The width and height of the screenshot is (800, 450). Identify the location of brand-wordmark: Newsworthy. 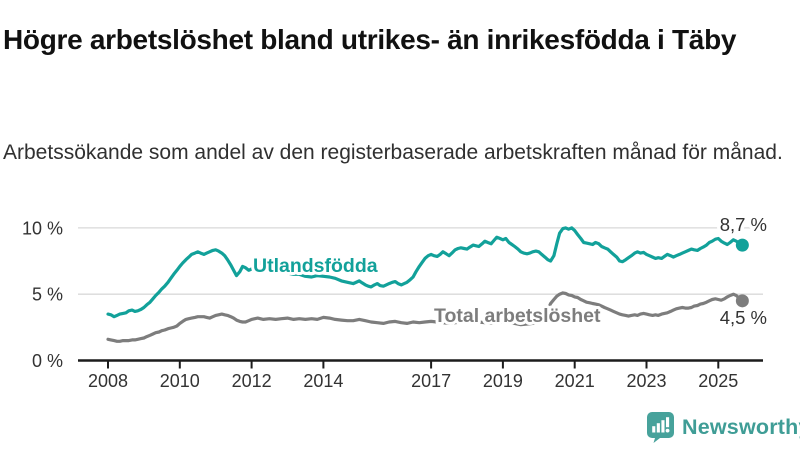
(741, 426).